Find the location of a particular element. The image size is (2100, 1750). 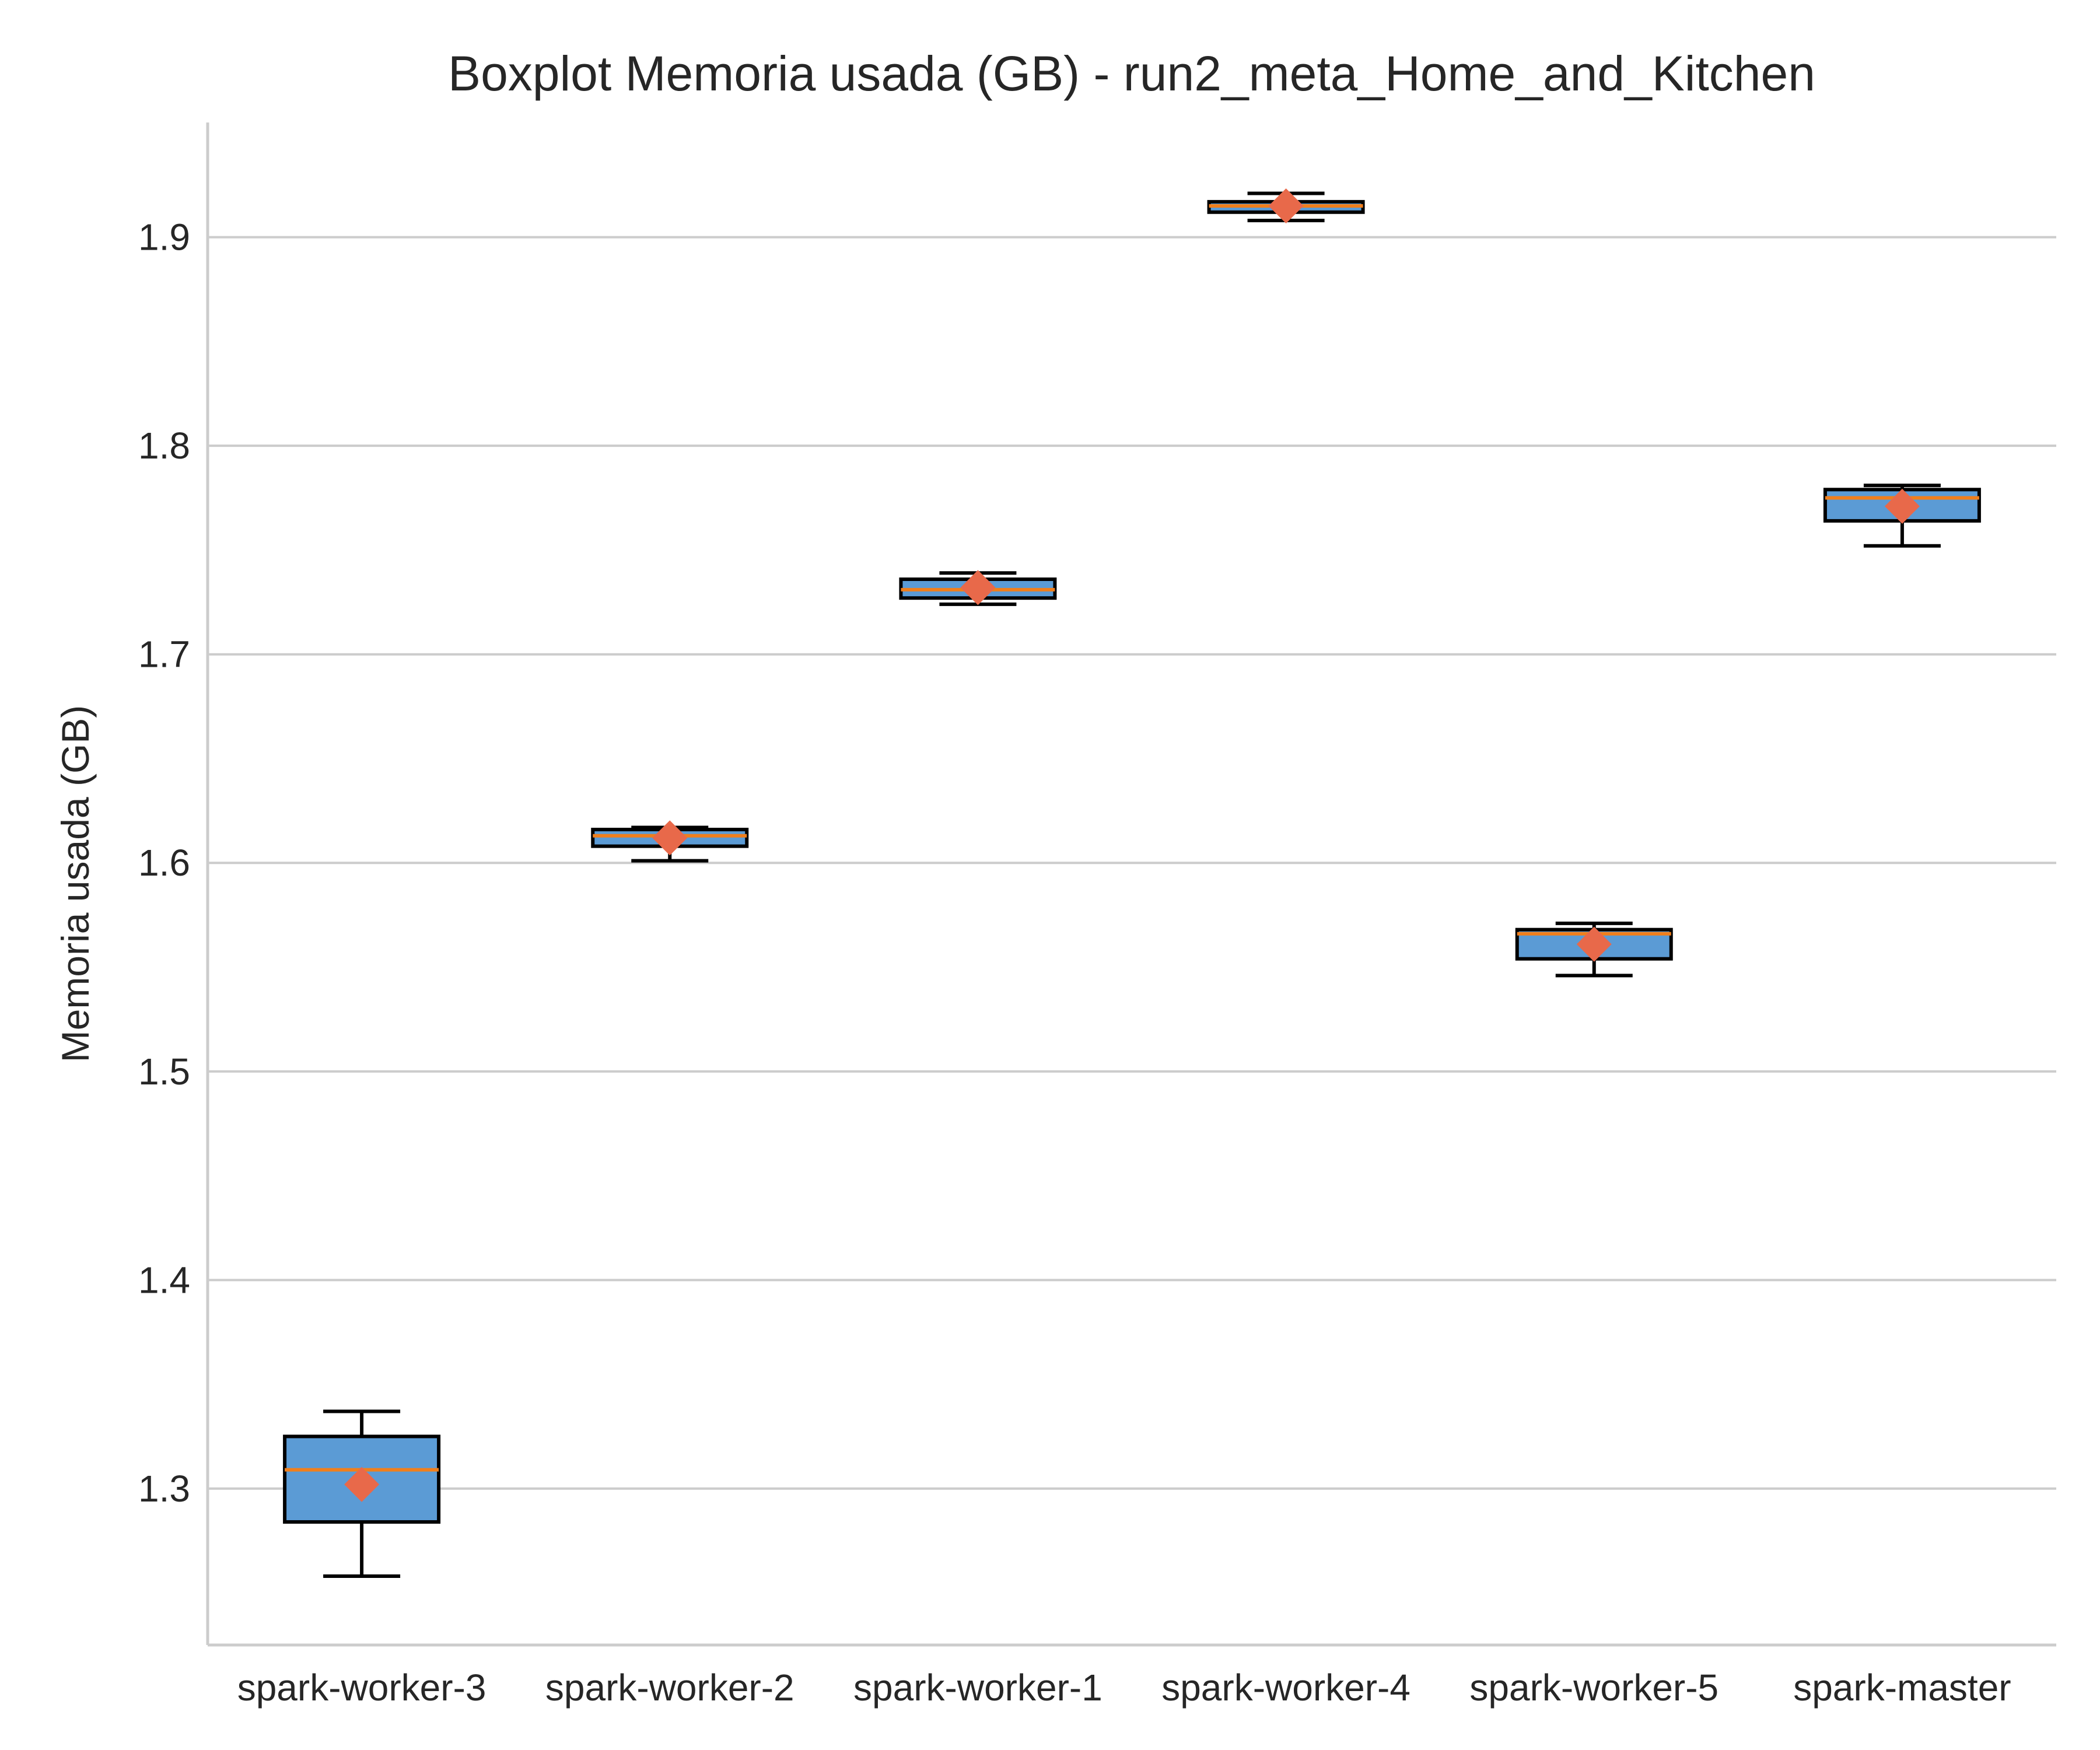

x-tick-label: spark-worker-2 is located at coordinates (669, 1688).